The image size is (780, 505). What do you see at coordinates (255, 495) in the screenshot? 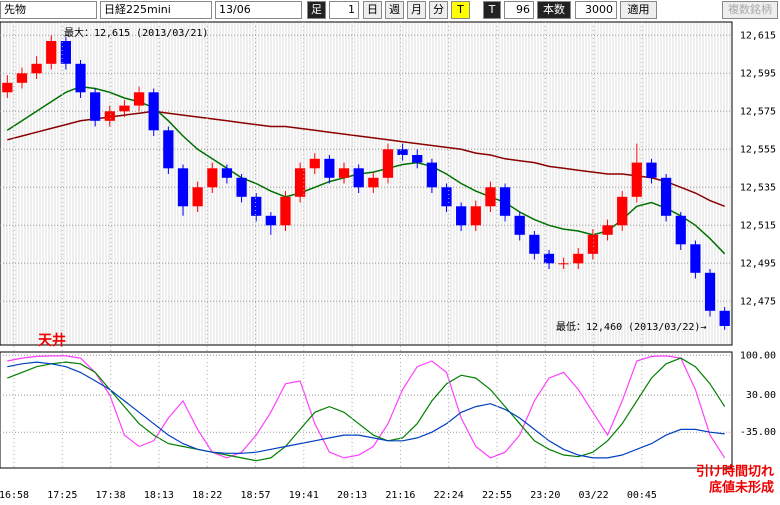
I see `x-tick-label: 18:57` at bounding box center [255, 495].